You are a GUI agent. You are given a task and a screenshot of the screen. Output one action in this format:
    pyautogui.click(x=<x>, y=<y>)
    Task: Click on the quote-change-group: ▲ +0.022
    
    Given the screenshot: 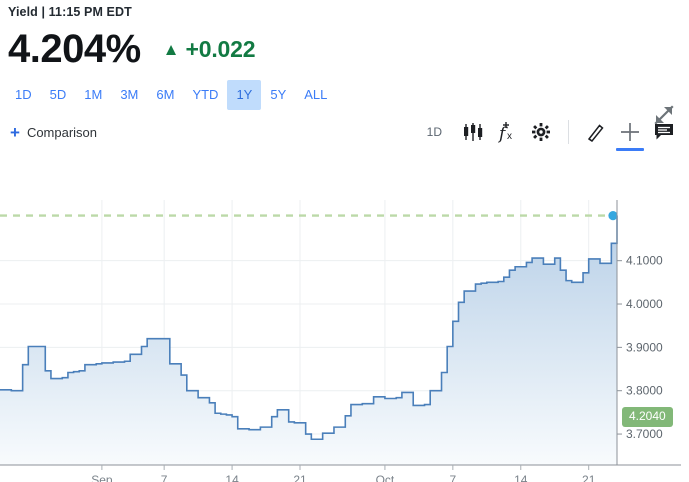 What is the action you would take?
    pyautogui.click(x=209, y=49)
    